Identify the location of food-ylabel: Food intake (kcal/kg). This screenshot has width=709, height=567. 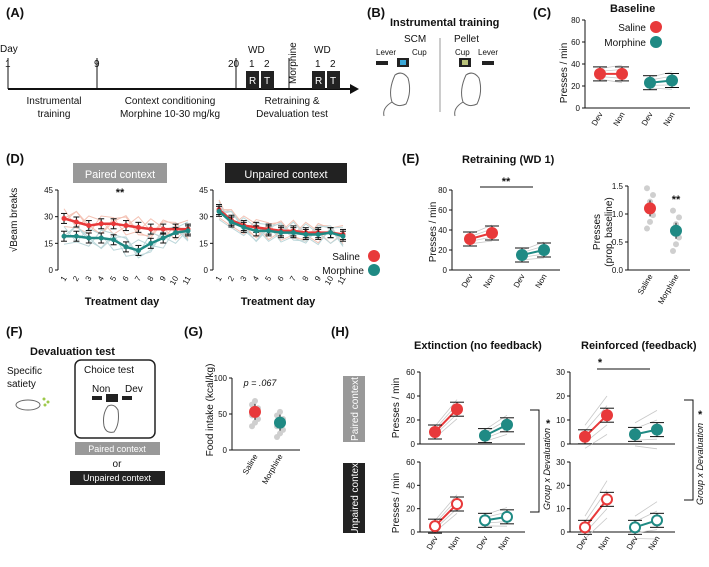
(210, 410).